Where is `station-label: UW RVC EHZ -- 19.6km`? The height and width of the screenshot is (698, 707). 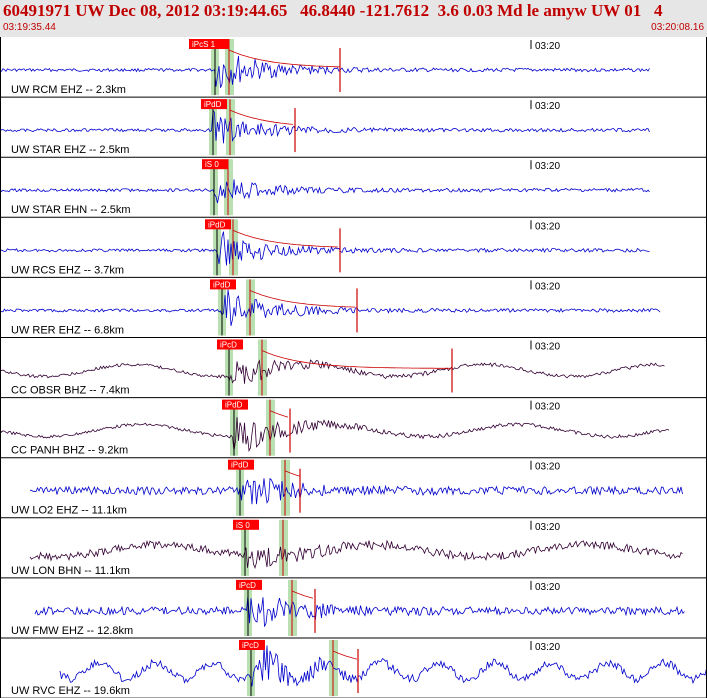 station-label: UW RVC EHZ -- 19.6km is located at coordinates (70, 691).